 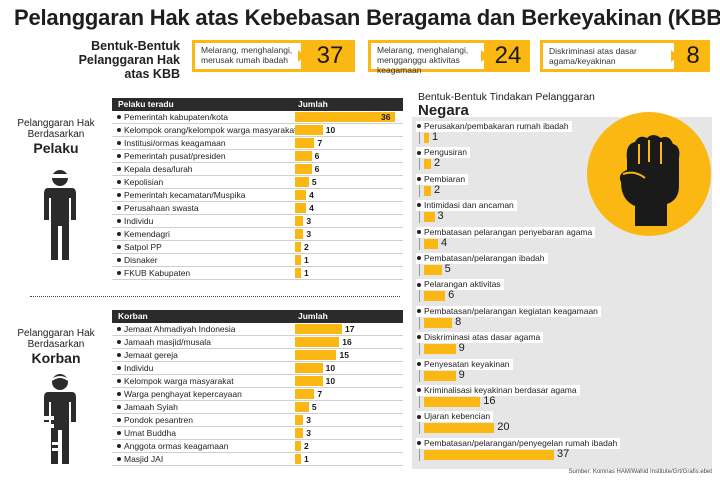 I want to click on item-label-text: Pembatasan/pelarangan ibadah, so click(x=484, y=258).